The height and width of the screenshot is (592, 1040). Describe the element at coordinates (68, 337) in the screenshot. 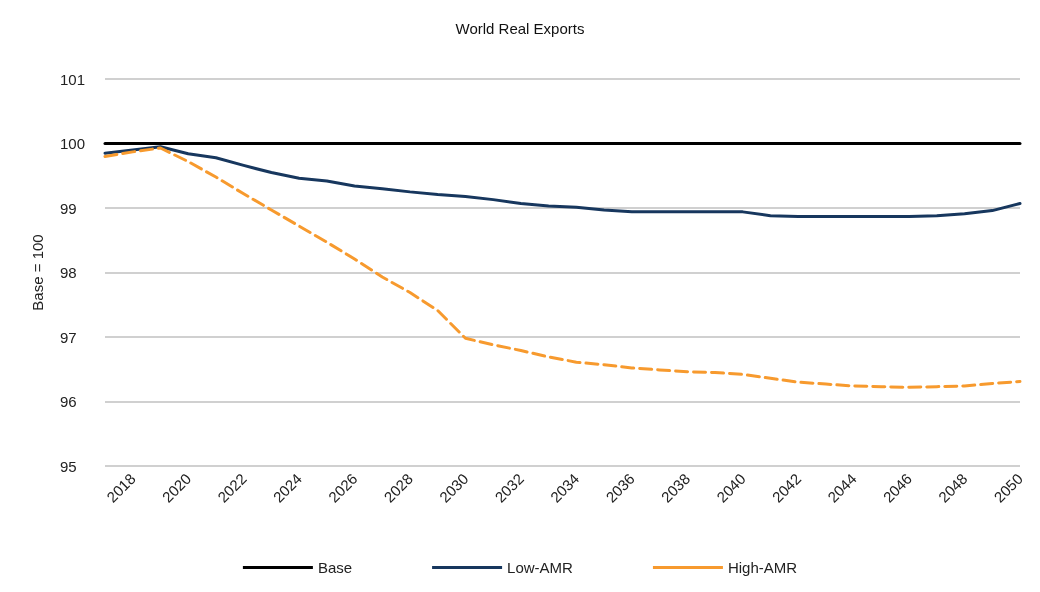

I see `y-tick-label: 97` at that location.